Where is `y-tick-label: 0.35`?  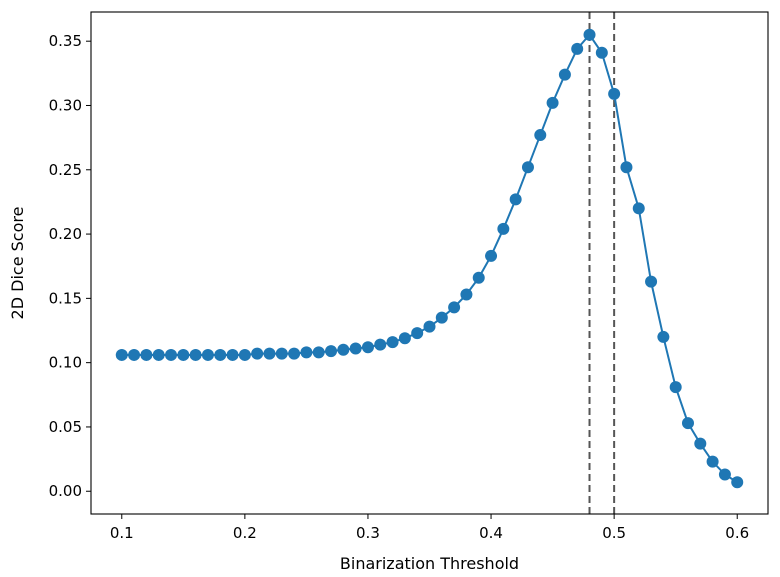 y-tick-label: 0.35 is located at coordinates (65, 41).